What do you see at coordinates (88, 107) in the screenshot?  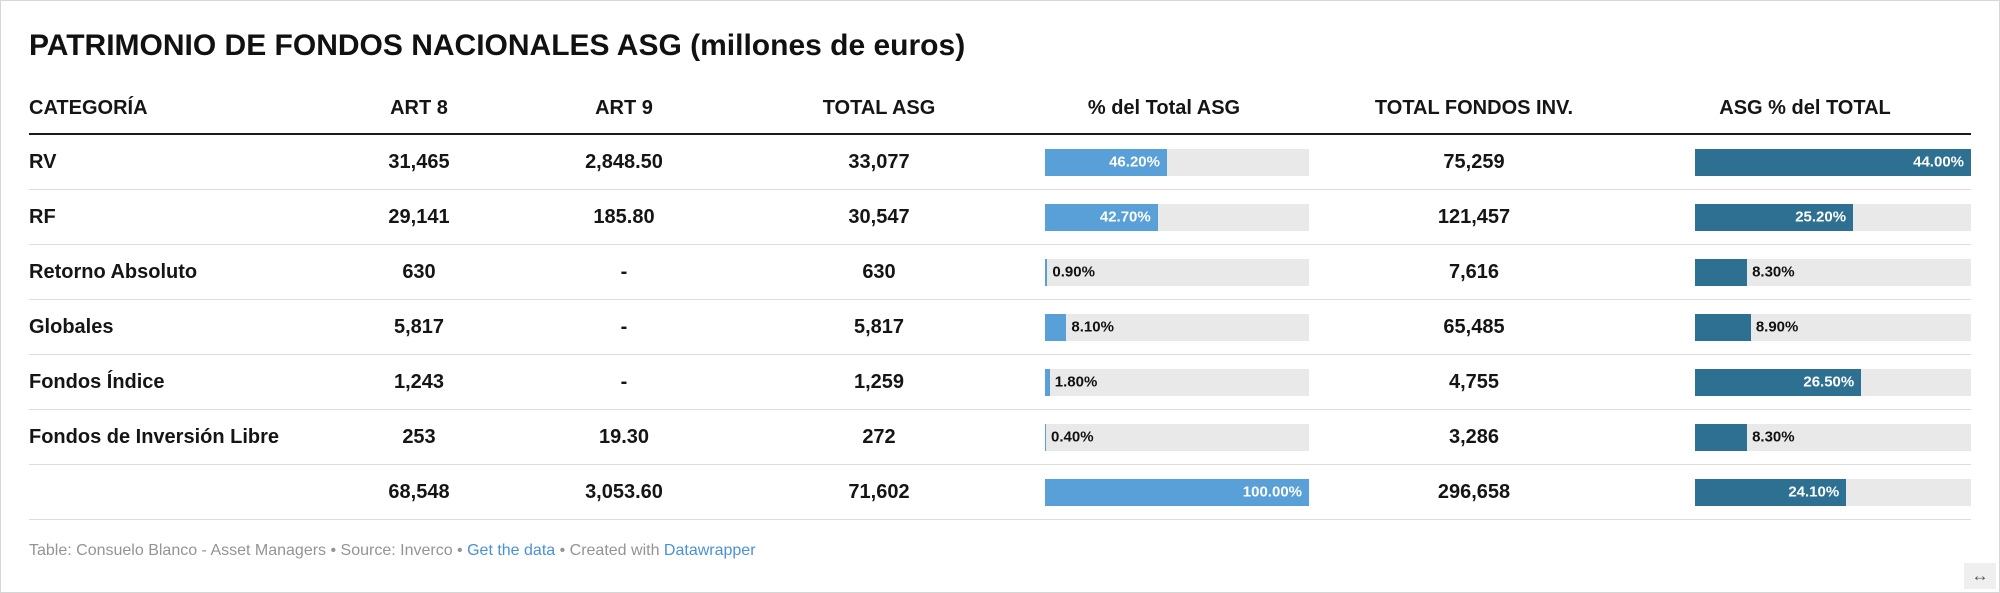 I see `col-header-categoria: CATEGORÍA` at bounding box center [88, 107].